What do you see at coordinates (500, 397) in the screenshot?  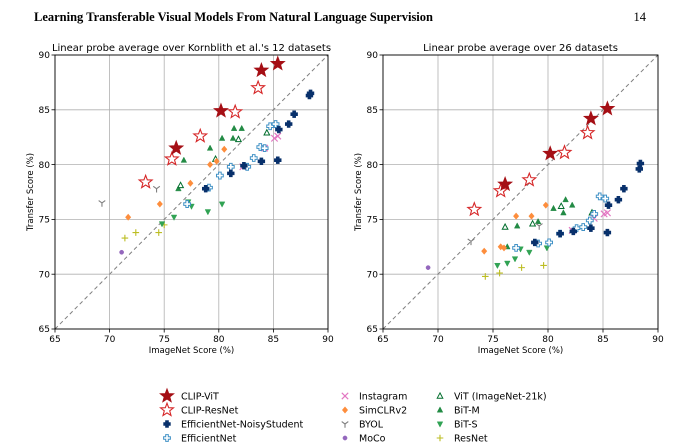 I see `legend-label: ViT (ImageNet-21k)` at bounding box center [500, 397].